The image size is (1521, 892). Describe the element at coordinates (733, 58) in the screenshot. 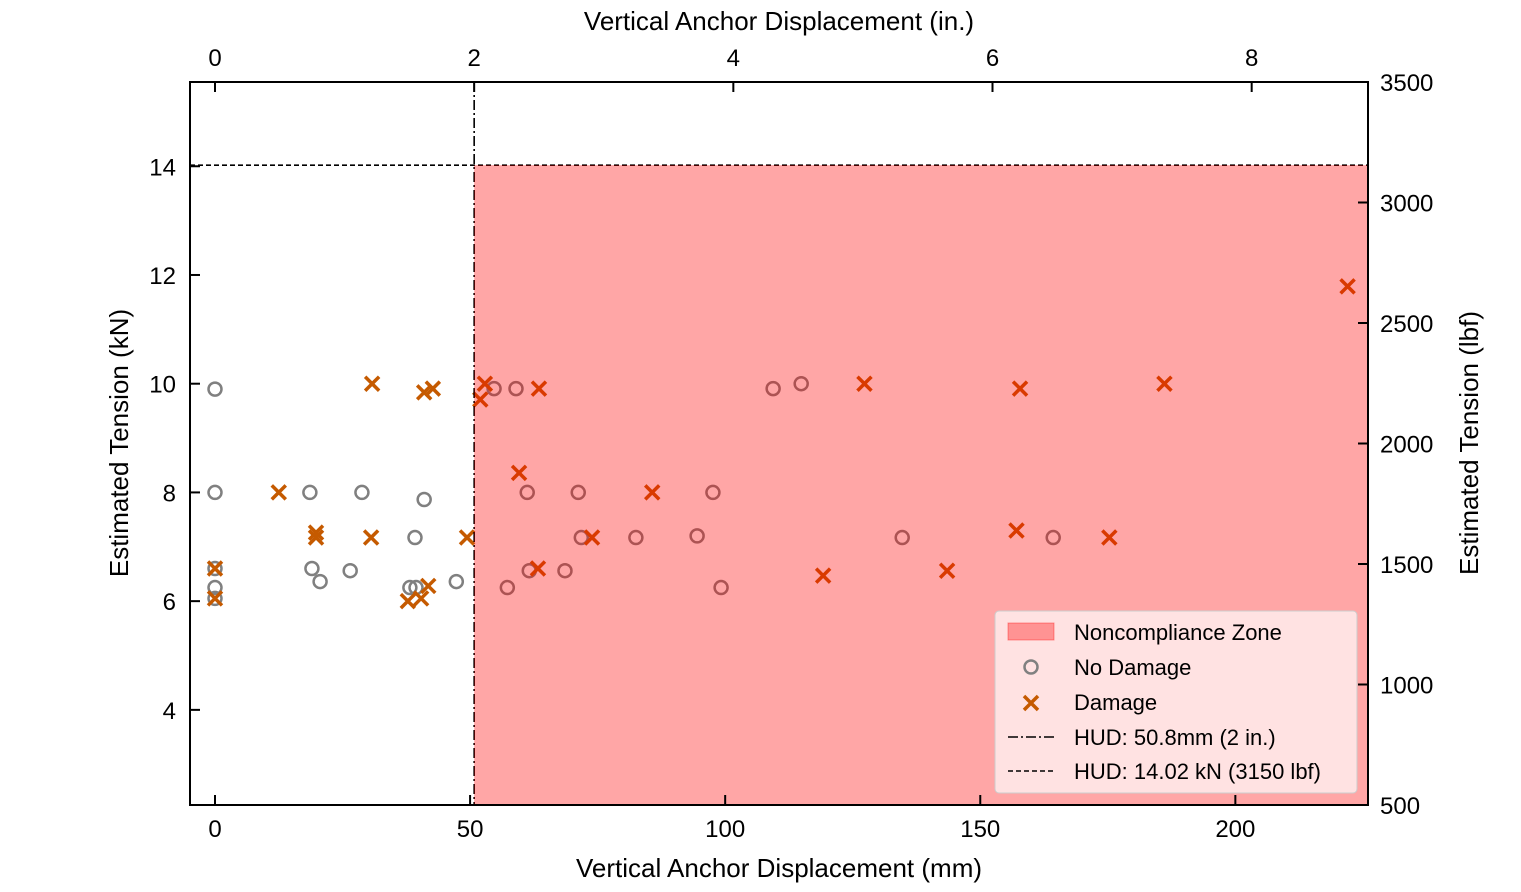

I see `x2-tick-label: 4` at that location.